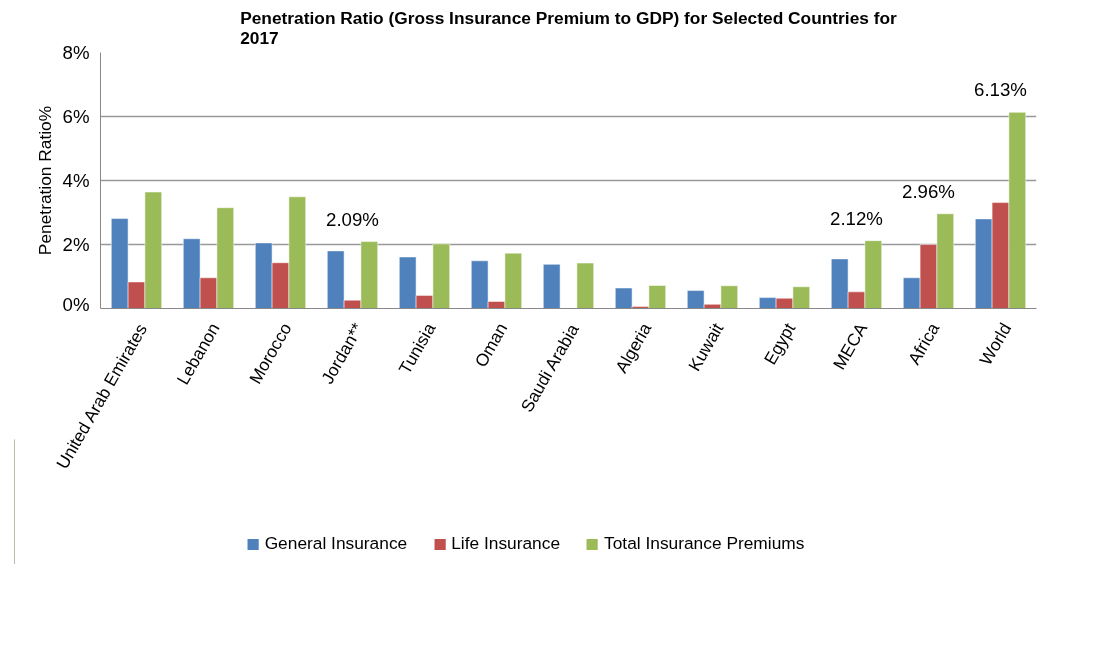  What do you see at coordinates (336, 543) in the screenshot?
I see `legend-label: General Insurance` at bounding box center [336, 543].